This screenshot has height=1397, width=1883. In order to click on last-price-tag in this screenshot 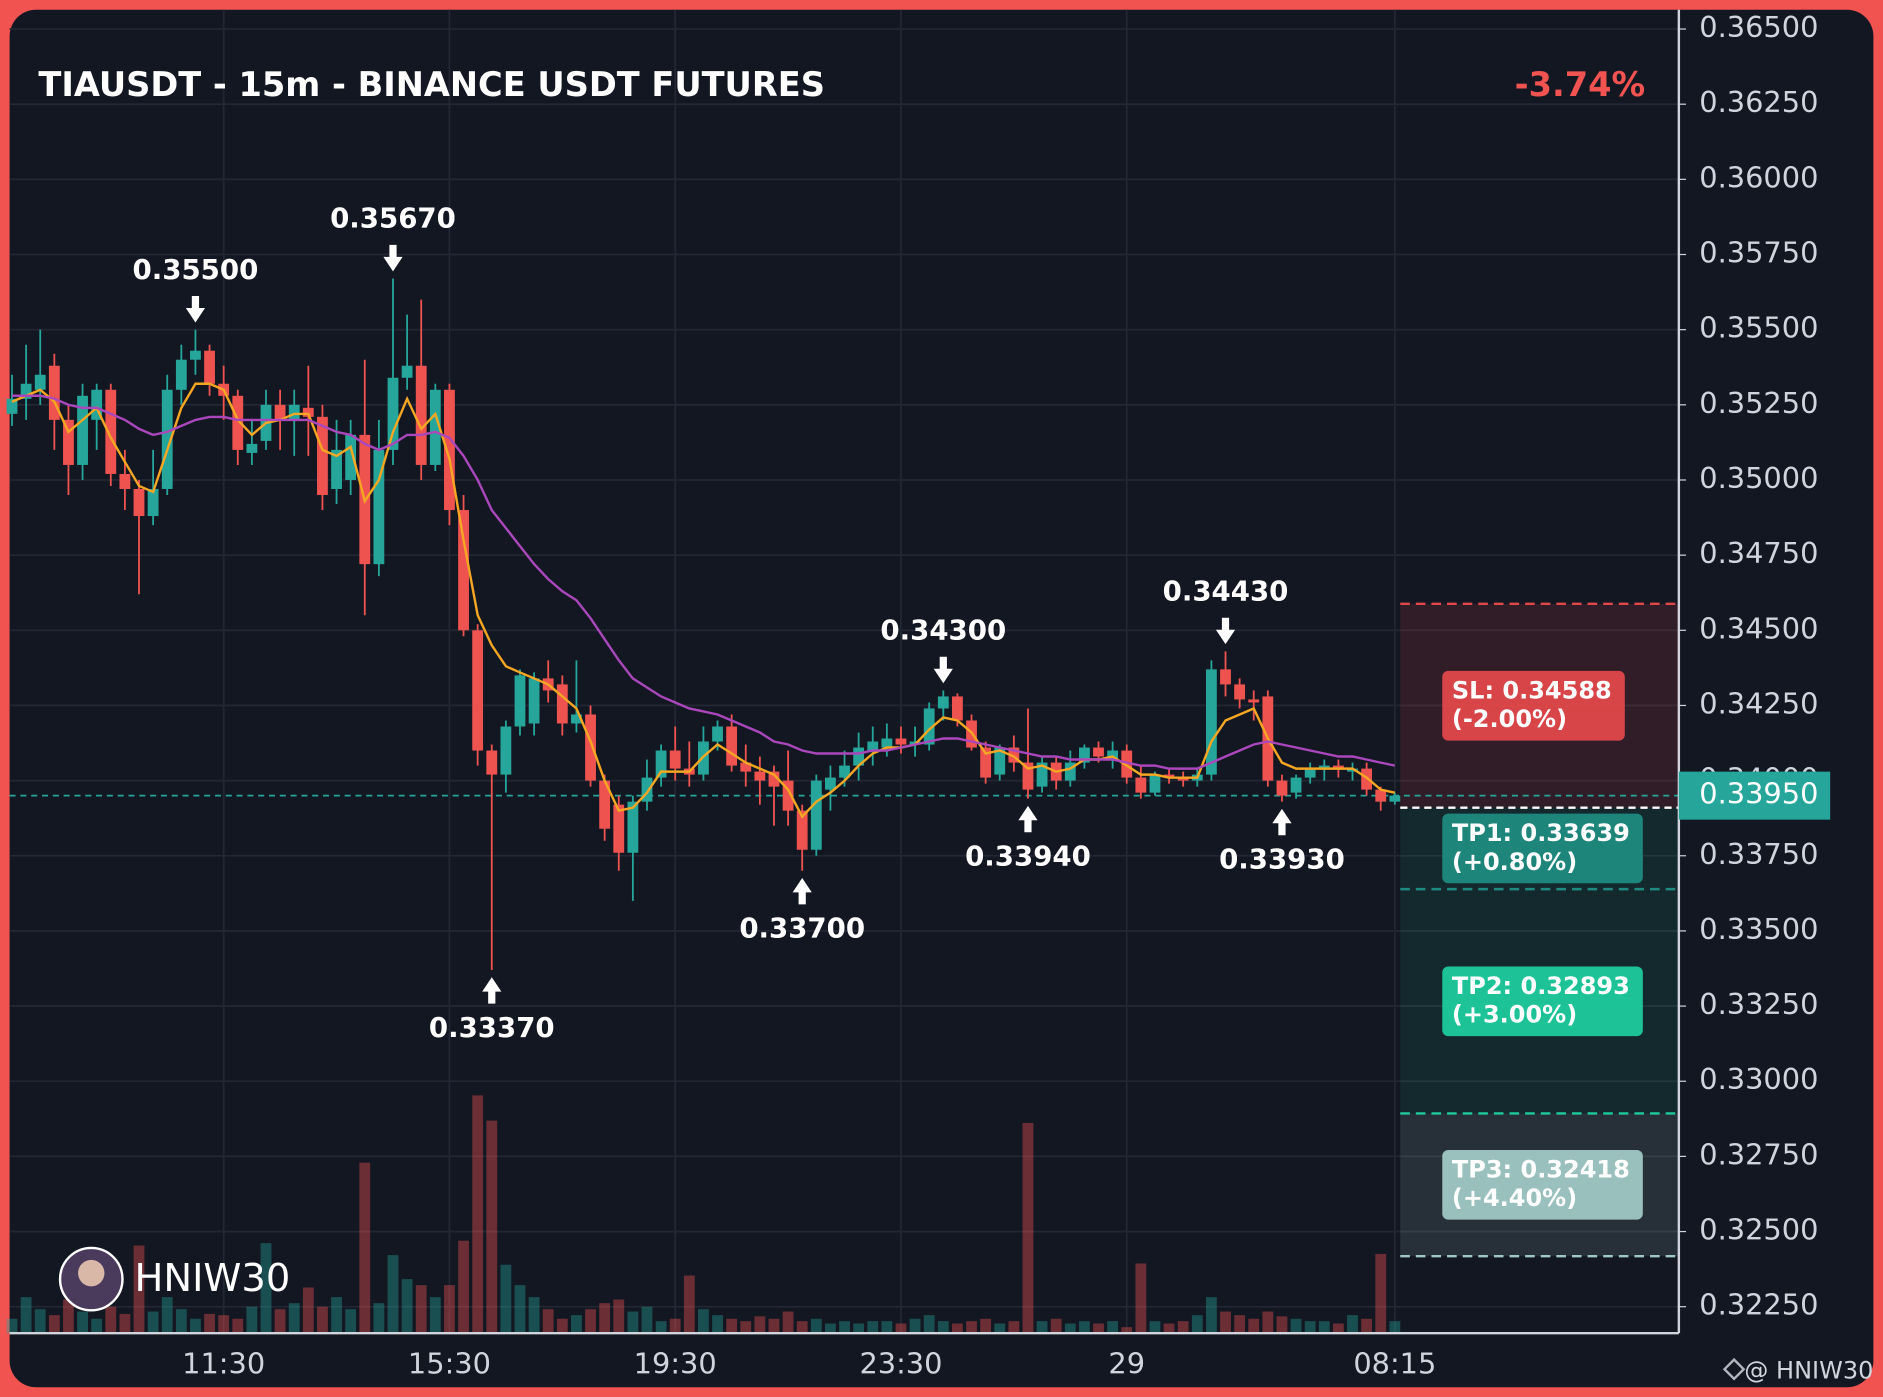, I will do `click(1754, 795)`.